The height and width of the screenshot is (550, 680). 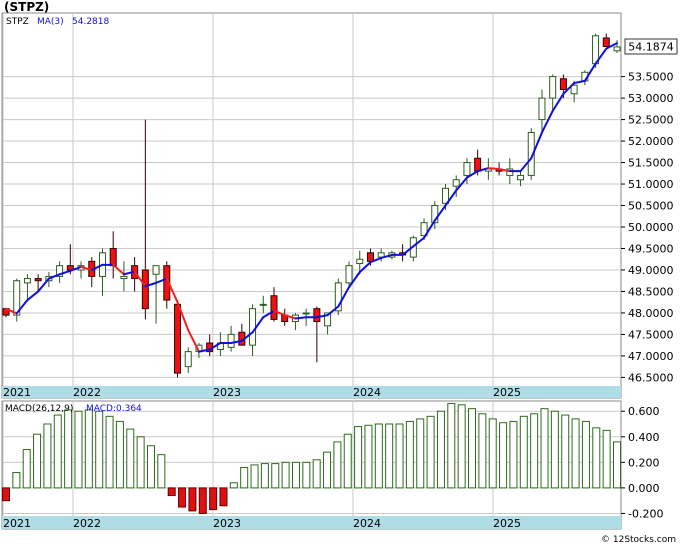 I want to click on price-y-tick-label: 52.0000, so click(x=651, y=141).